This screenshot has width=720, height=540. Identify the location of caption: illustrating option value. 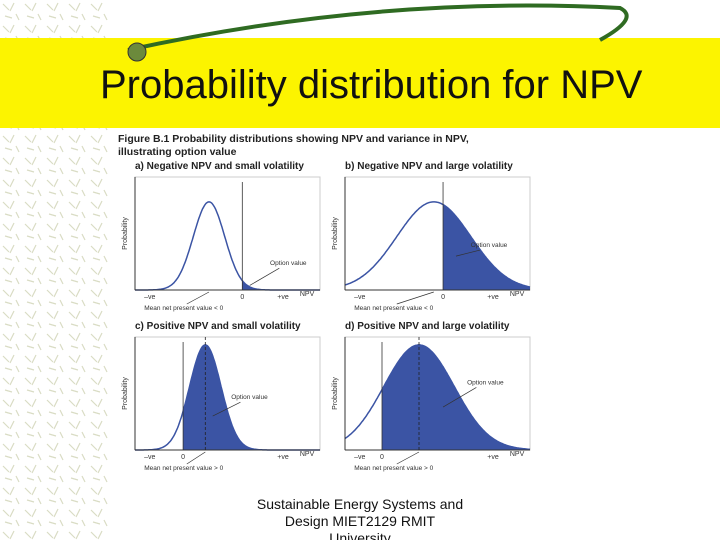
(177, 152).